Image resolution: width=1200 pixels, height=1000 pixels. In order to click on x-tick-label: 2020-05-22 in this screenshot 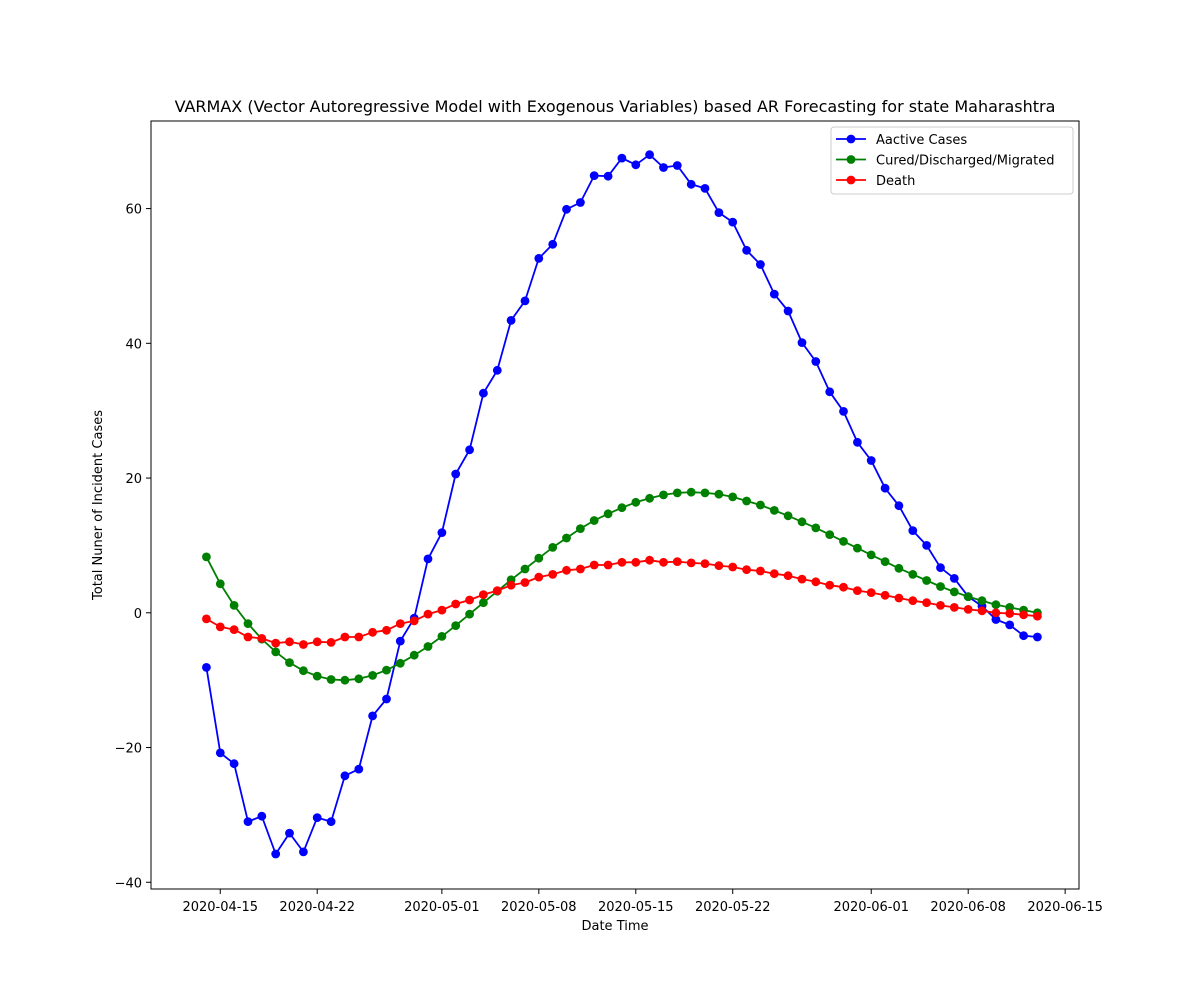, I will do `click(733, 907)`.